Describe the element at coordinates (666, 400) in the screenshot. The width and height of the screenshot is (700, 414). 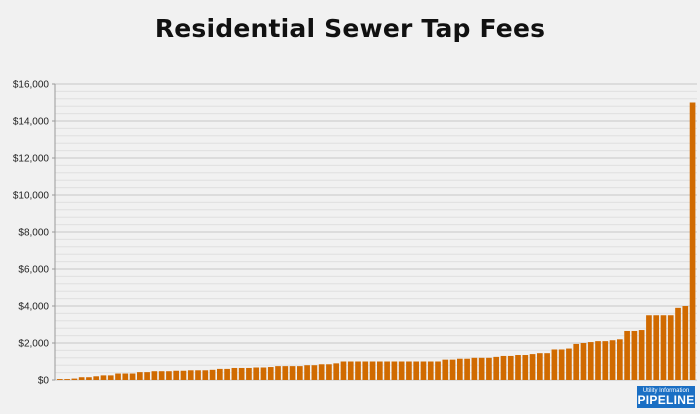
I see `logo-line2: PIPELINE` at that location.